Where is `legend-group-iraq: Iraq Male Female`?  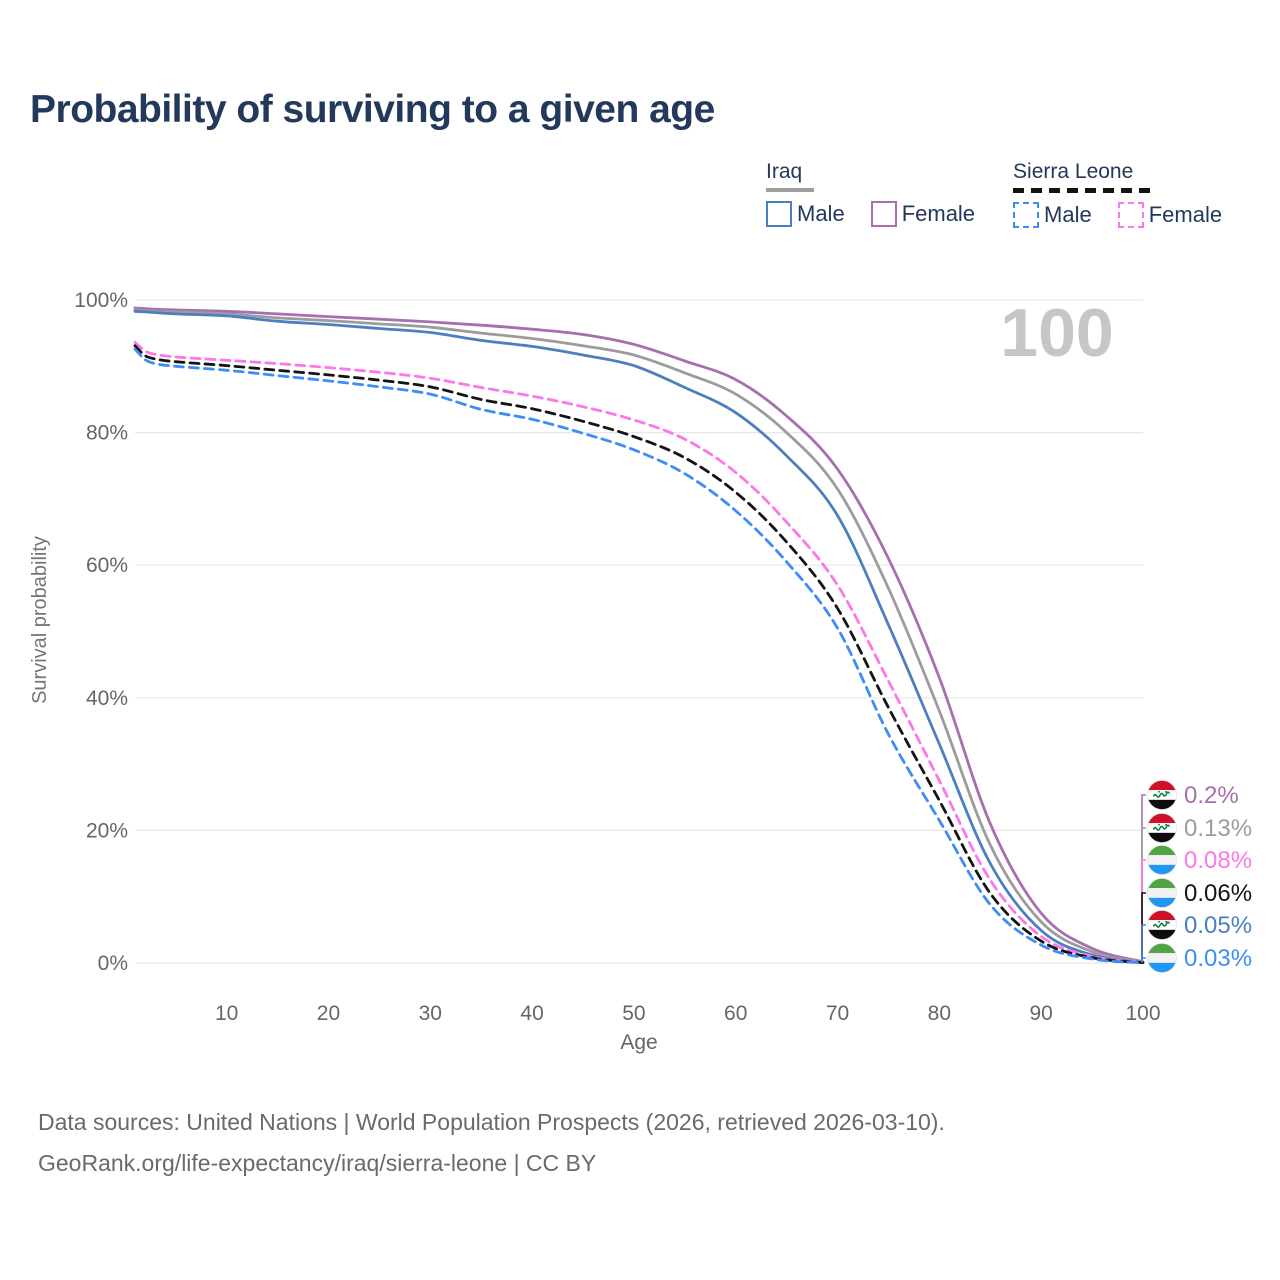
legend-group-iraq: Iraq Male Female is located at coordinates (870, 194).